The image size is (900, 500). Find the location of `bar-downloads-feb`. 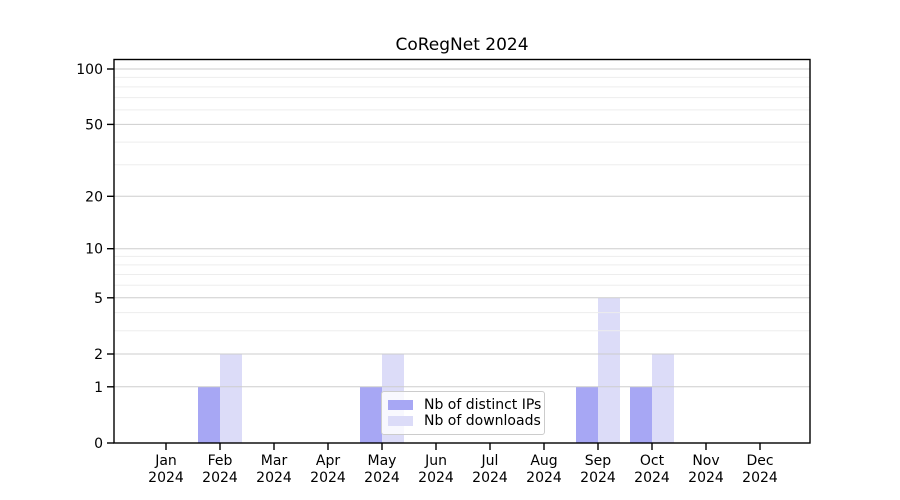

bar-downloads-feb is located at coordinates (231, 398).